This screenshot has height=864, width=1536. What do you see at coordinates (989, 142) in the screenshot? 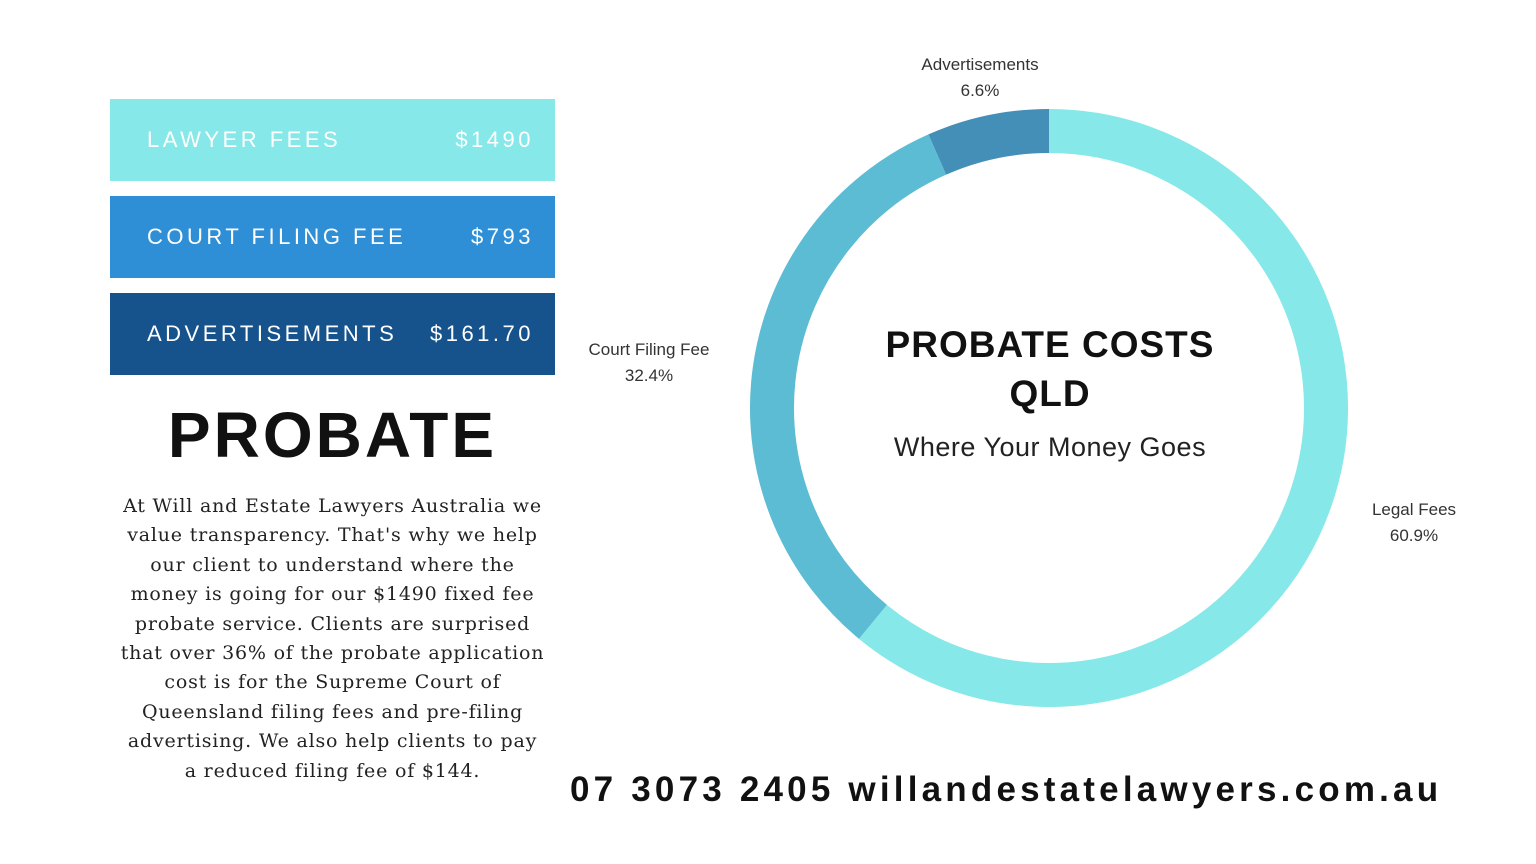
I see `donut-slice-advertisements` at bounding box center [989, 142].